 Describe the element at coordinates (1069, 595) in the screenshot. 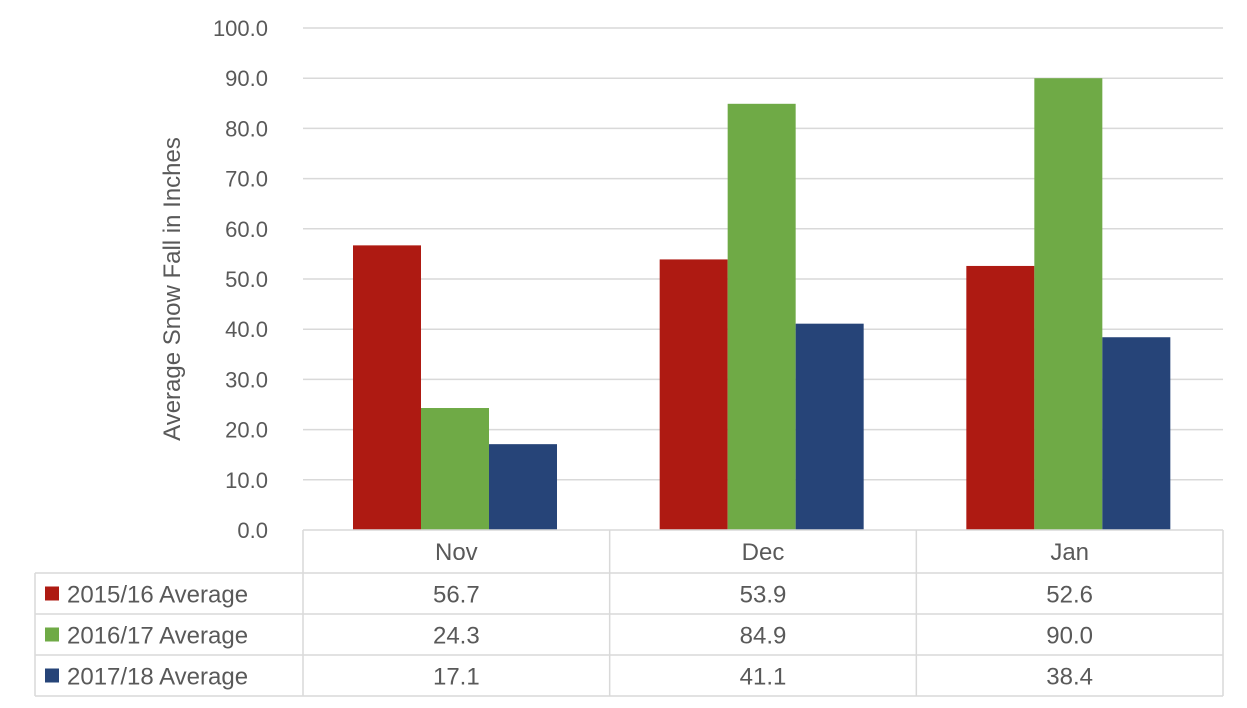

I see `data-table-cell: 52.6` at that location.